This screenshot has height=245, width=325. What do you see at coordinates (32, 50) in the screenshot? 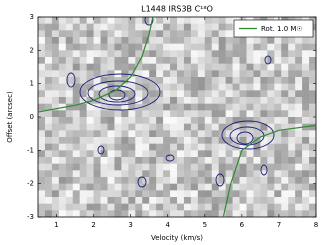
I see `y-tick-label: 2` at bounding box center [32, 50].